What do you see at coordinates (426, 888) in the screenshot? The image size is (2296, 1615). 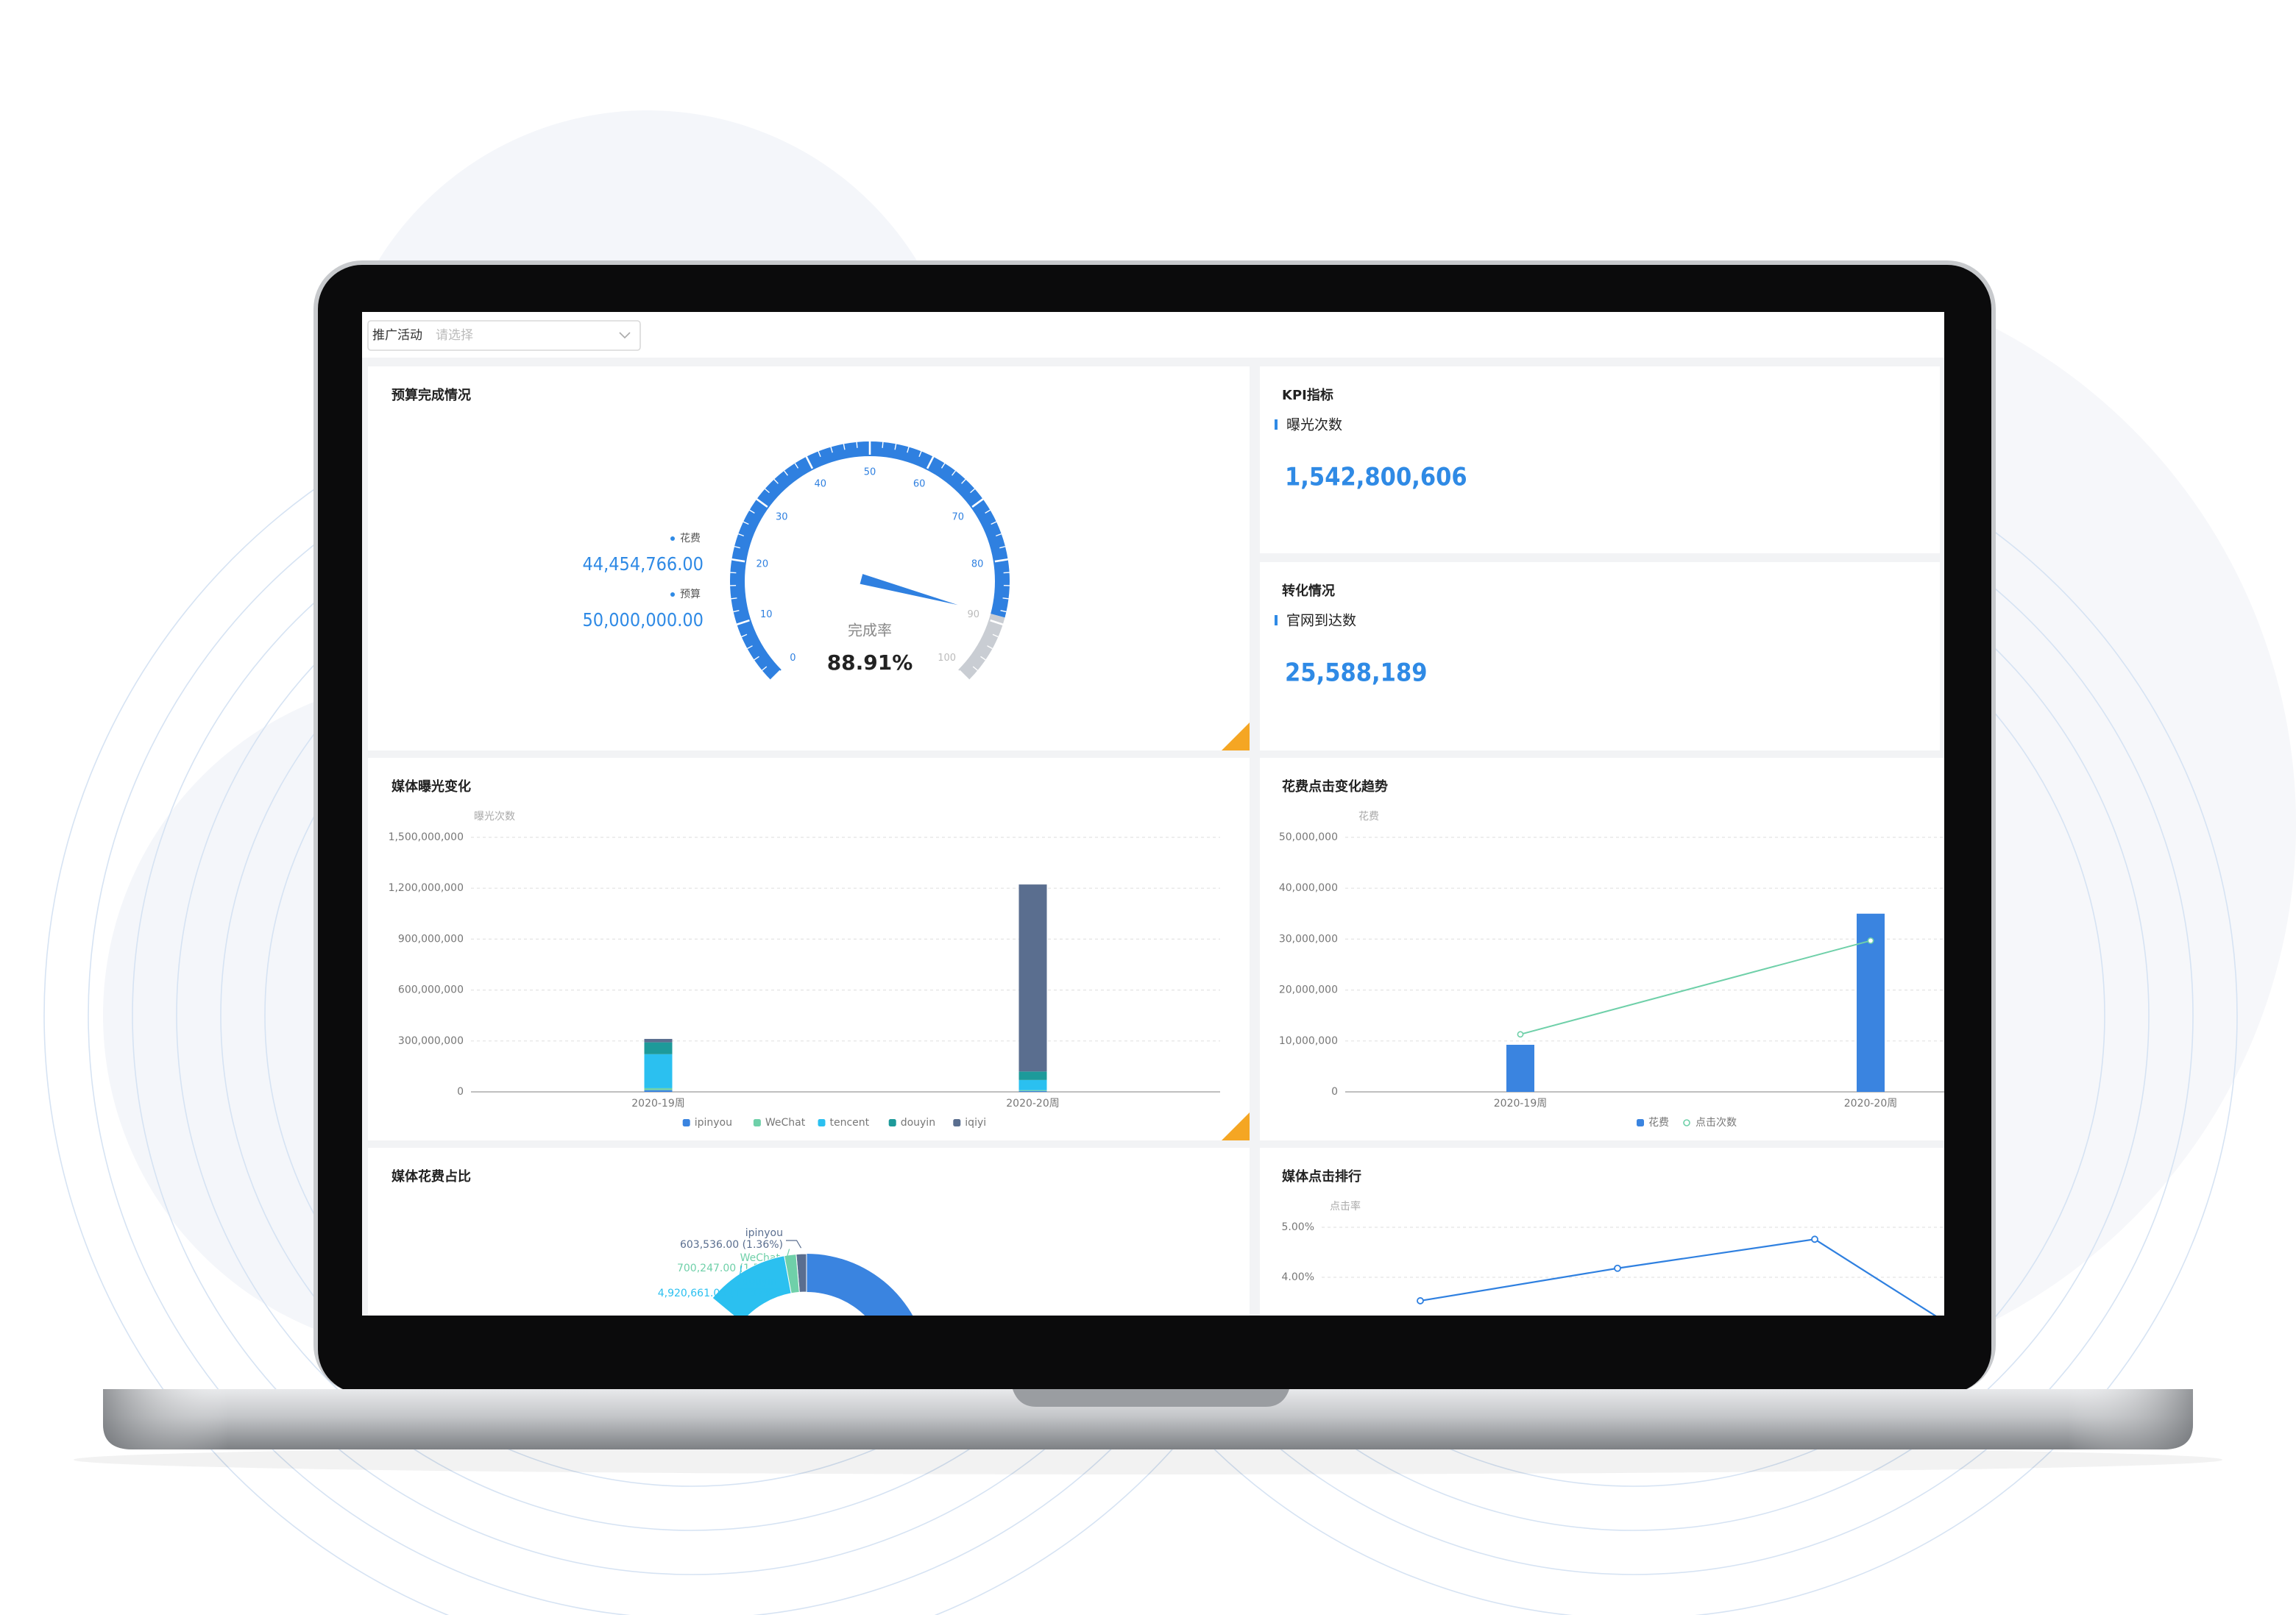 I see `y-tick-label: 1,200,000,000` at bounding box center [426, 888].